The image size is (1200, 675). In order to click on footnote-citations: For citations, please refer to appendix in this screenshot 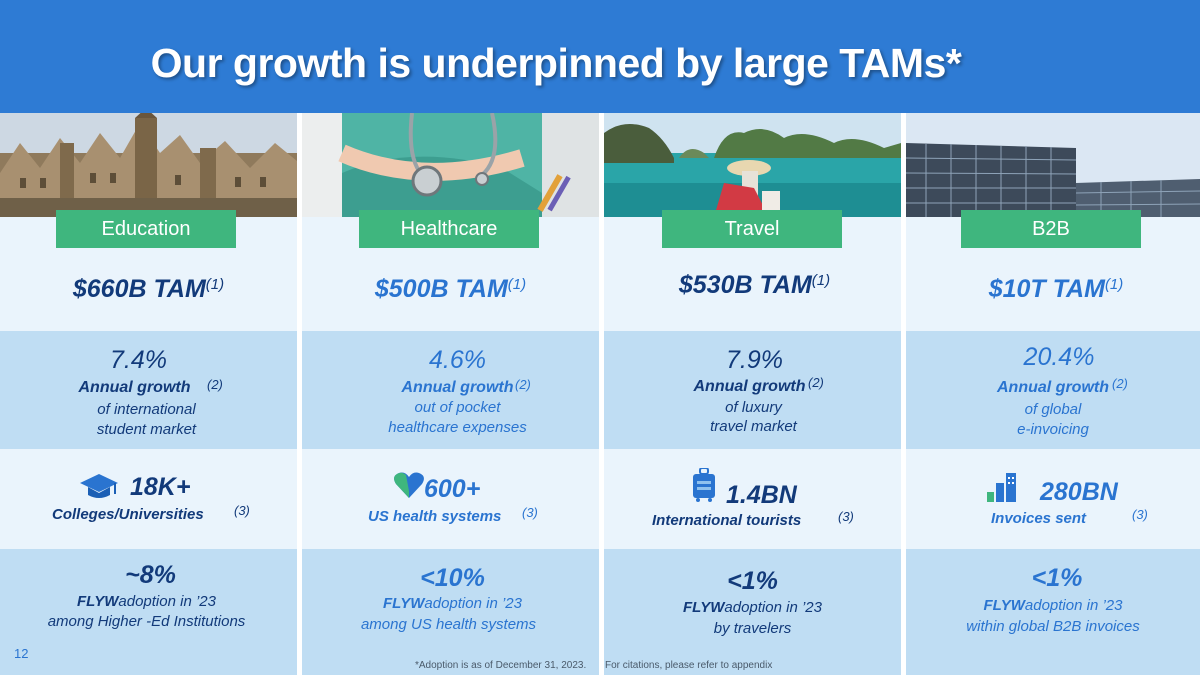, I will do `click(689, 665)`.